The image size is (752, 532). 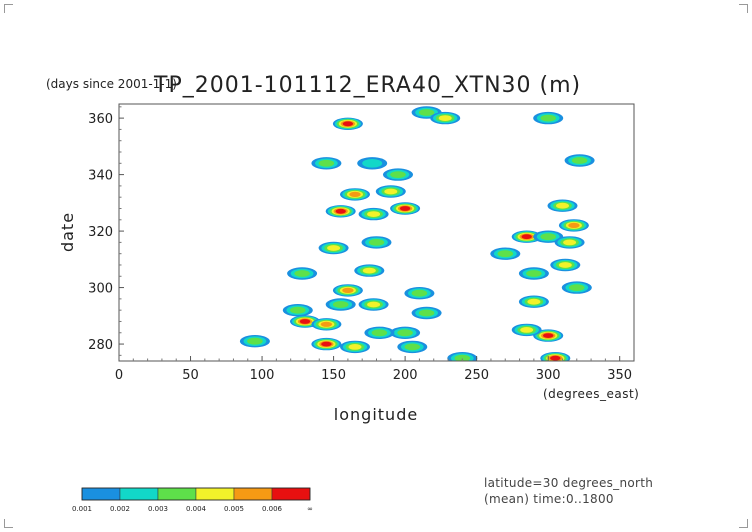 I want to click on x-axis: 0 50 100 150 200 250 300 350, so click(x=373, y=369).